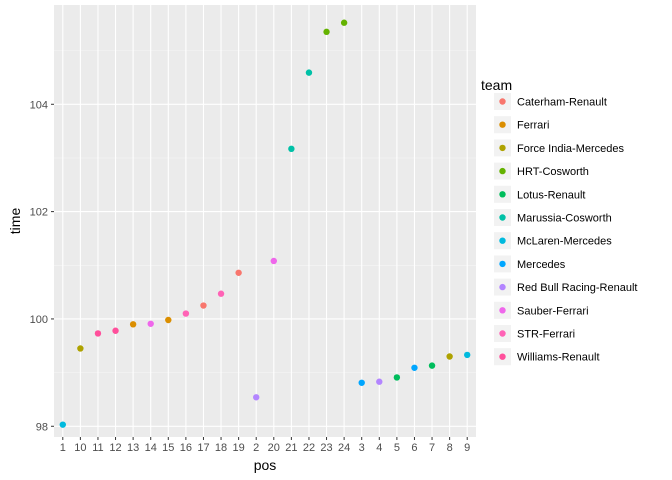  What do you see at coordinates (432, 448) in the screenshot?
I see `x-tick-label: 7` at bounding box center [432, 448].